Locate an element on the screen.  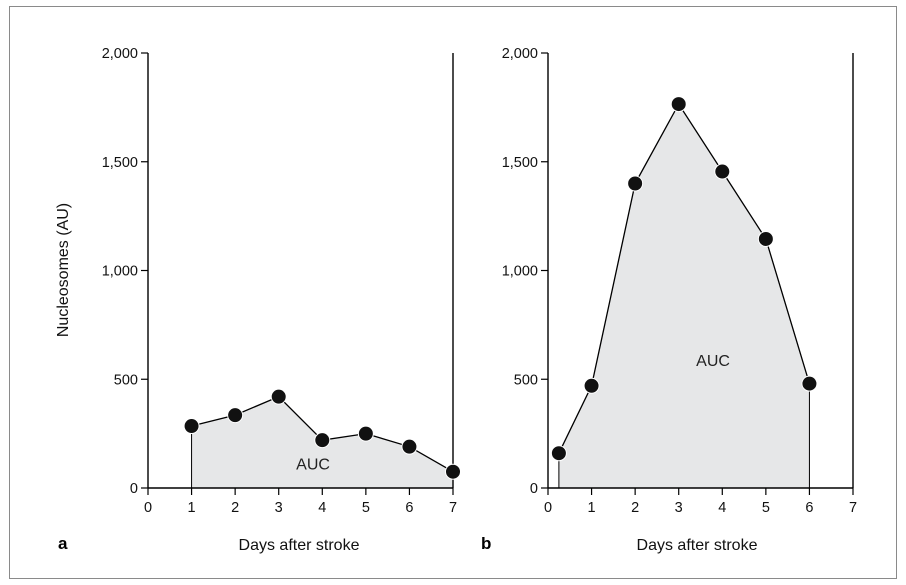
x-axis-title-a: Days after stroke is located at coordinates (299, 545).